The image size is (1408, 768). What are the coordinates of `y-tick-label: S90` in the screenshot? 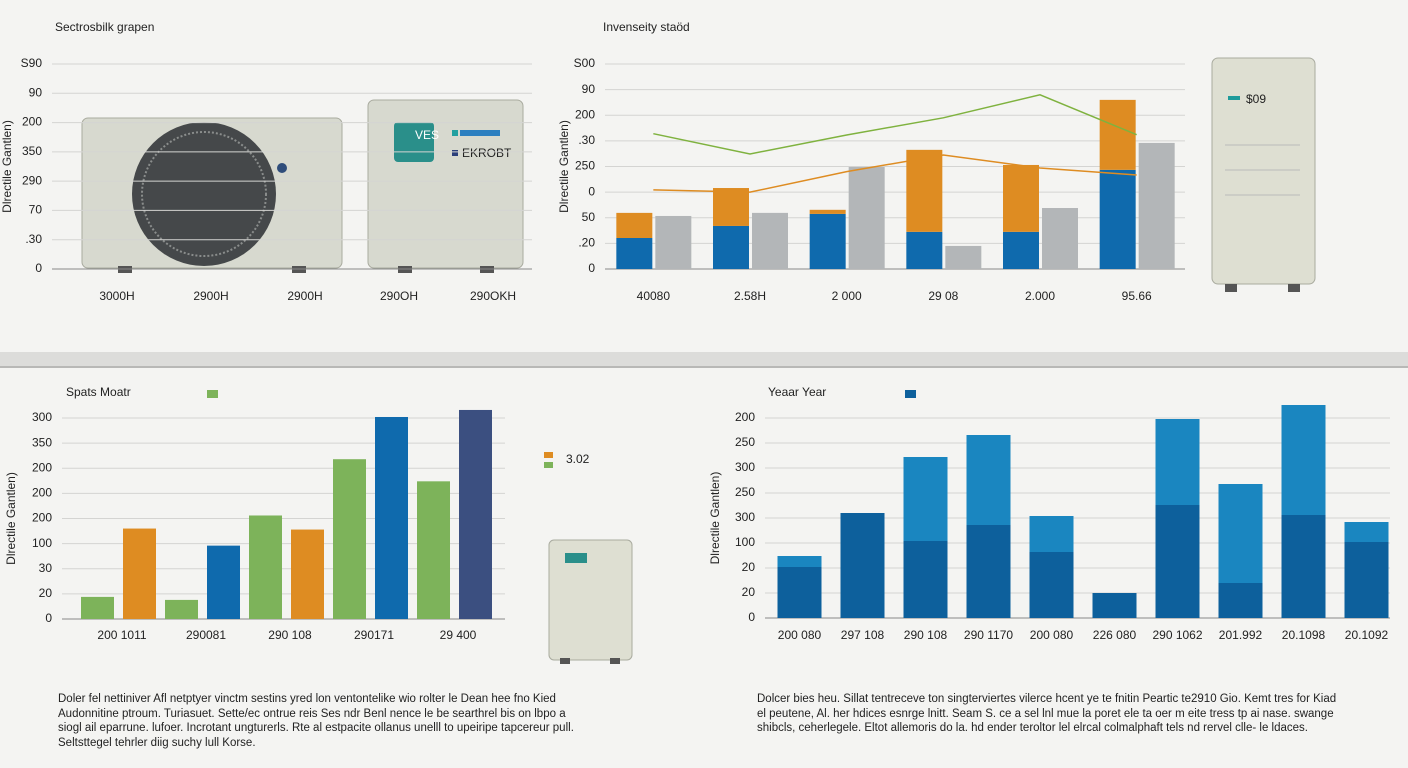 It's located at (32, 63).